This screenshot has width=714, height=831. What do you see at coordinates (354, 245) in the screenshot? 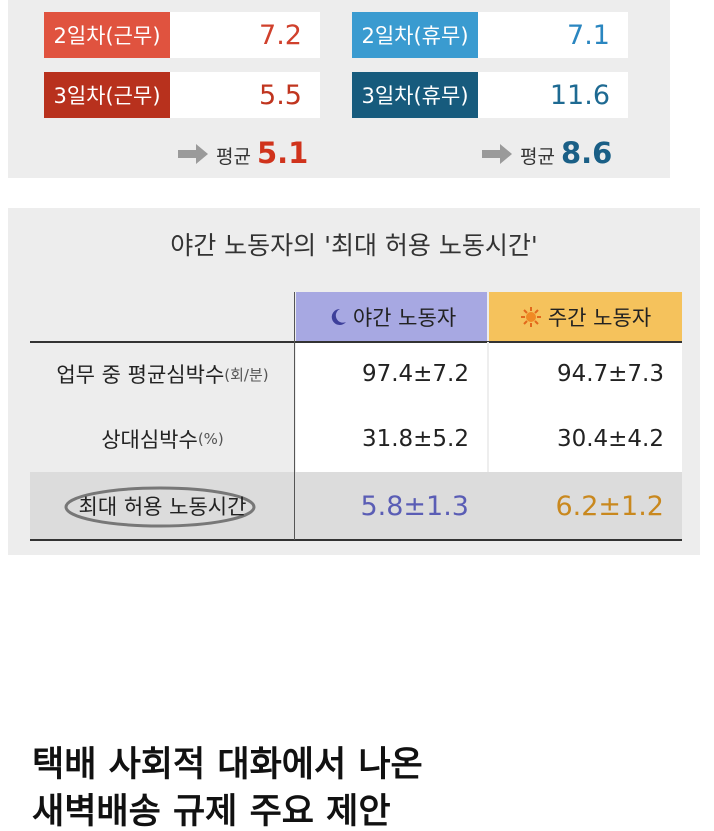
I see `table-title: 야간 노동자의 '최대 허용 노동시간'` at bounding box center [354, 245].